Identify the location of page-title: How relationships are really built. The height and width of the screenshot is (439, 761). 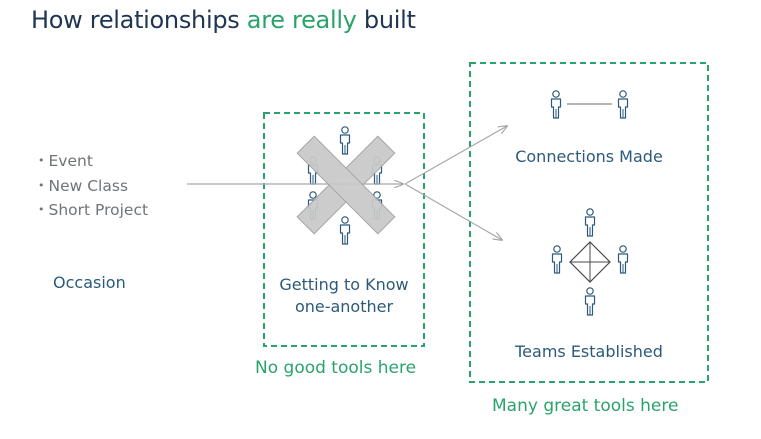
(223, 20).